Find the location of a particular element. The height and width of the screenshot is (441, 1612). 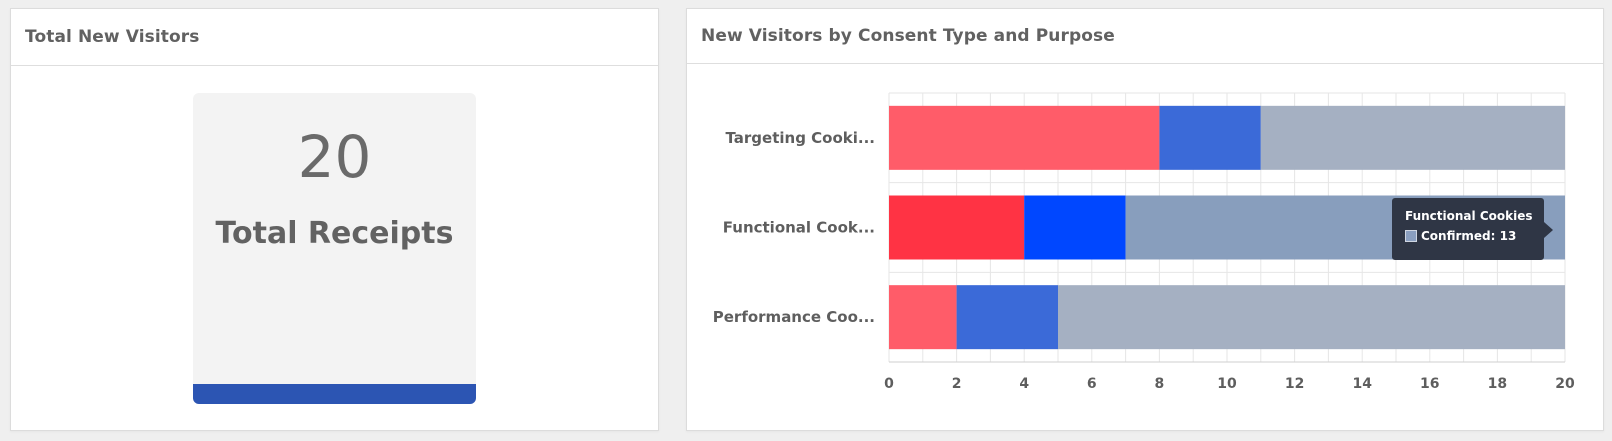

panel-title: Total New Visitors is located at coordinates (112, 37).